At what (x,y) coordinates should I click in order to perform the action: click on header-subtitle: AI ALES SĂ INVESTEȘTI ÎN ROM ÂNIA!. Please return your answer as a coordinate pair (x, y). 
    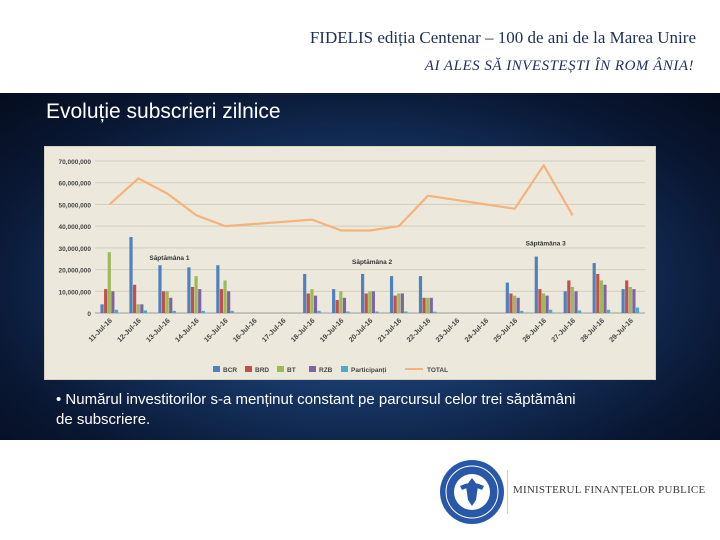
    Looking at the image, I should click on (559, 66).